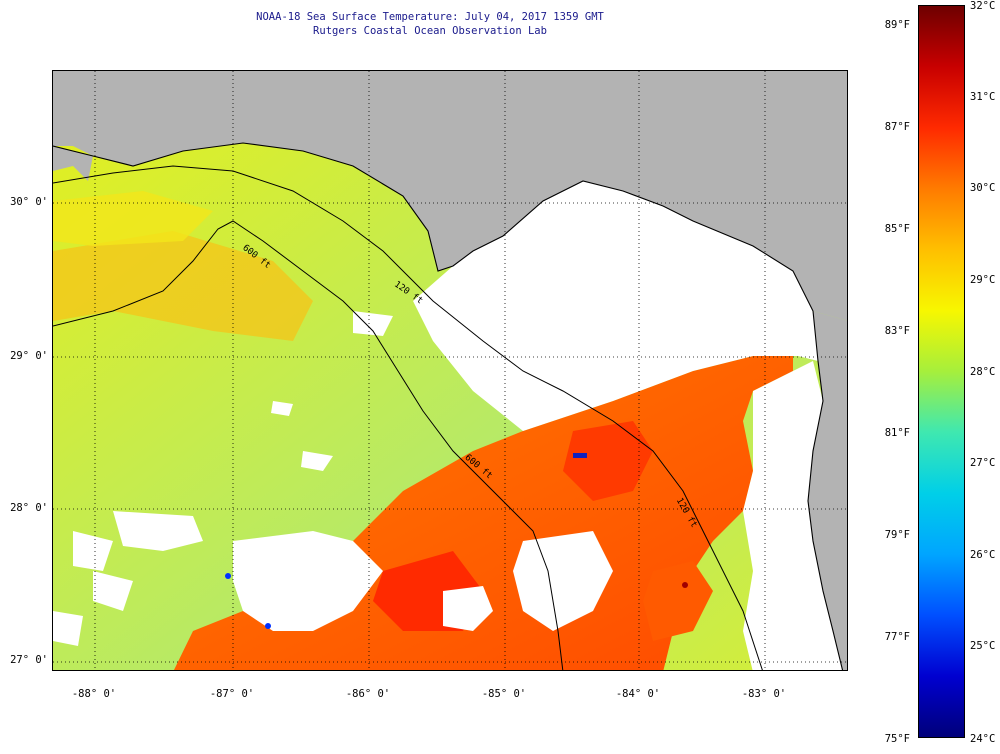  What do you see at coordinates (983, 555) in the screenshot?
I see `colorbar-c-26: 26°C` at bounding box center [983, 555].